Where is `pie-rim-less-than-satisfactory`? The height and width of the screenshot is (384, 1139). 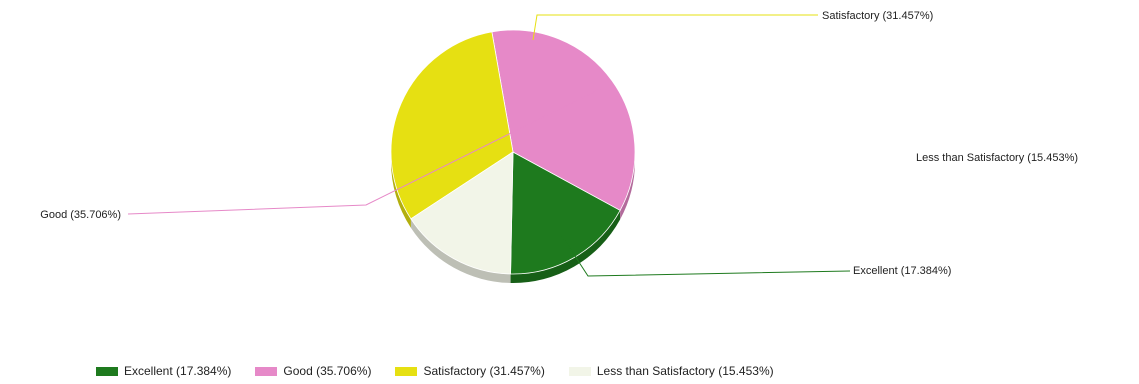
pie-rim-less-than-satisfactory is located at coordinates (460, 250).